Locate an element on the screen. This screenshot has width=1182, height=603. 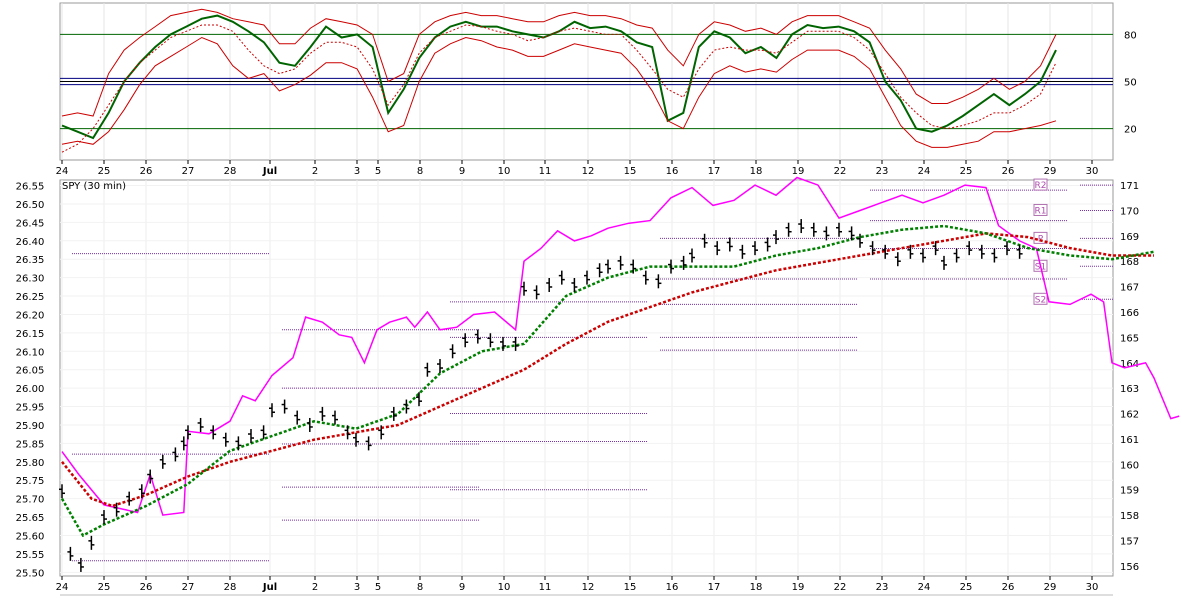
osc-x-tick-label: 15 is located at coordinates (630, 171).